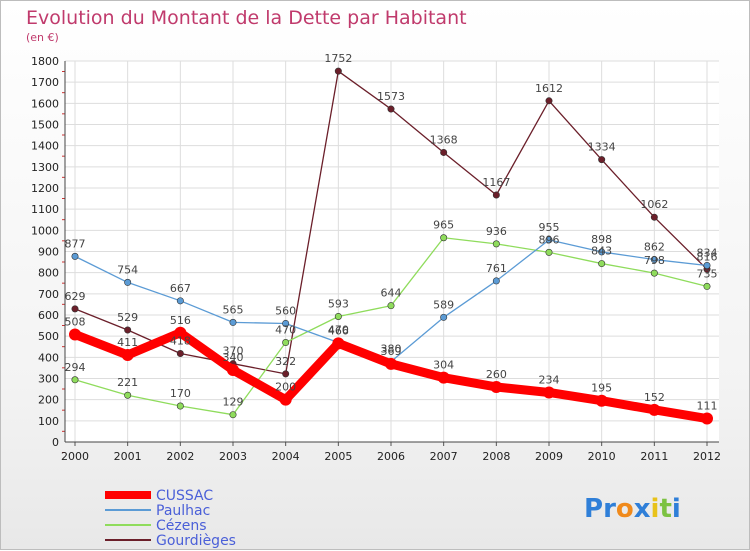 The height and width of the screenshot is (551, 750). I want to click on data-label: 834, so click(707, 252).